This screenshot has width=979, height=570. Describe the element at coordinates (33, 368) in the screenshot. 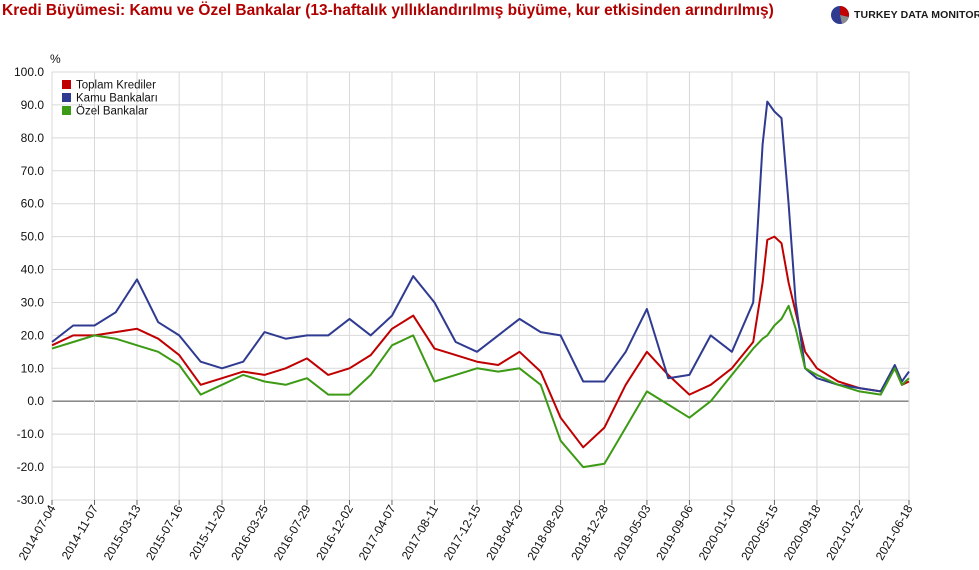

I see `y-tick-label: 10.0` at that location.